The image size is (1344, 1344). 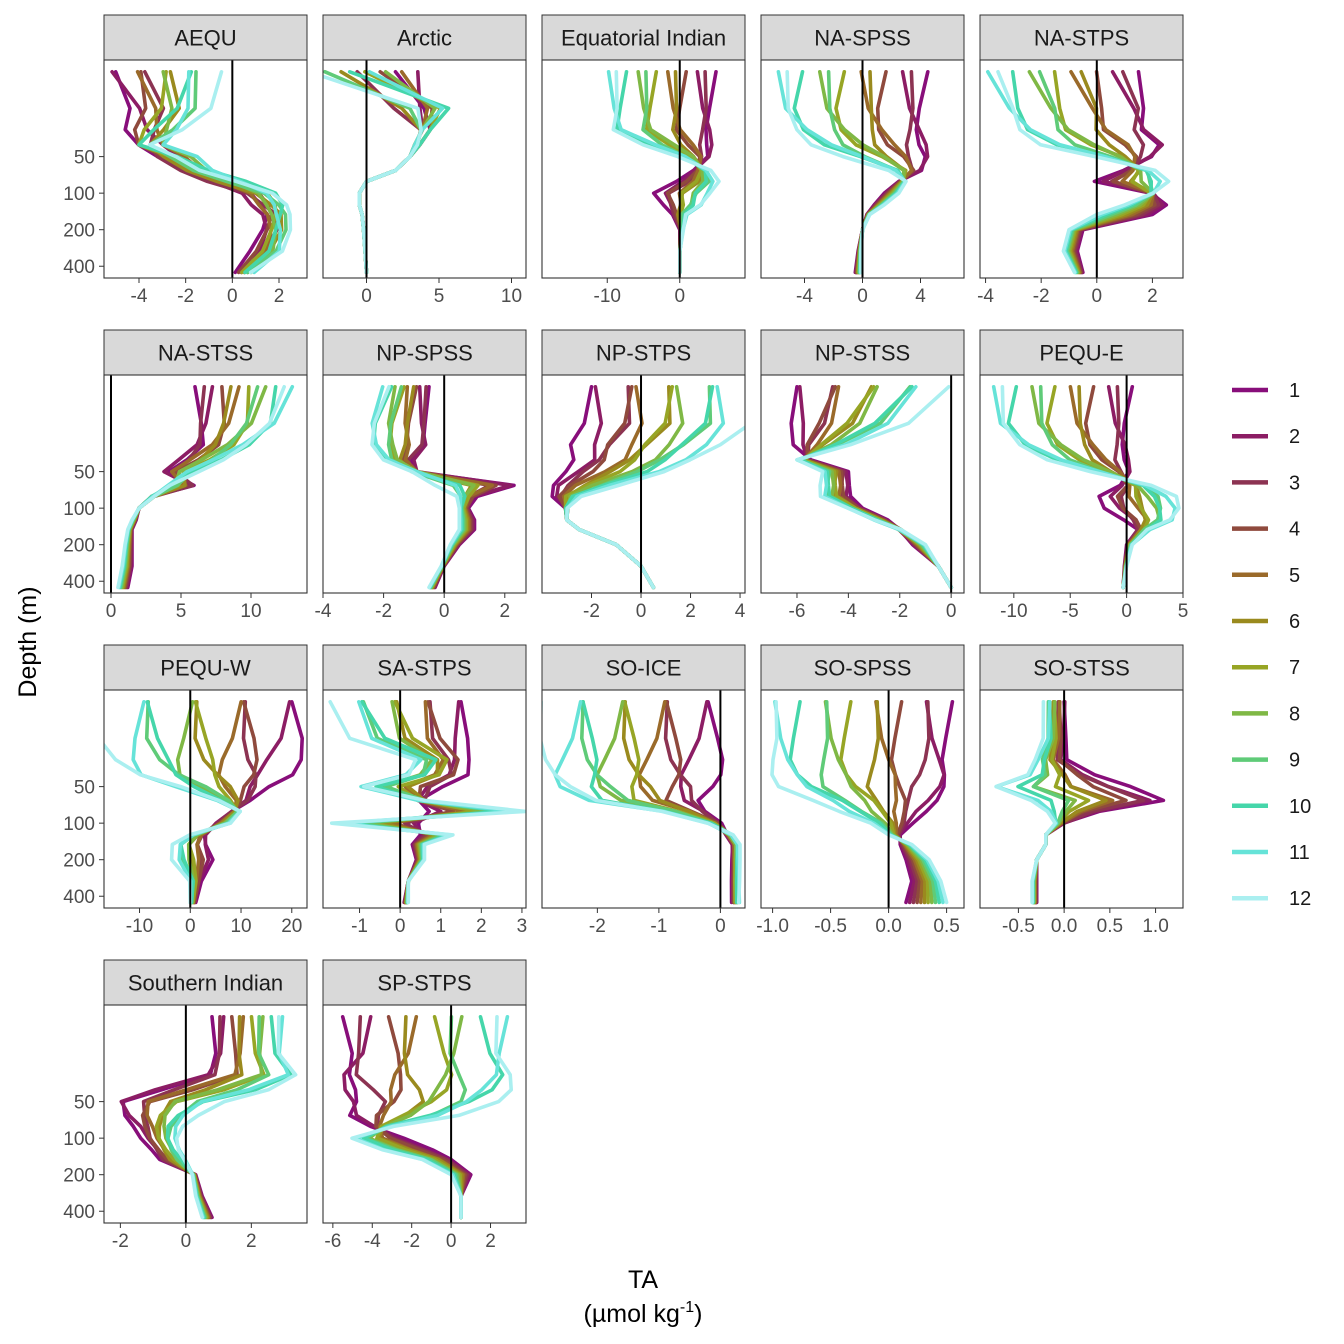 I want to click on x-tick-label: -1.0, so click(x=772, y=926).